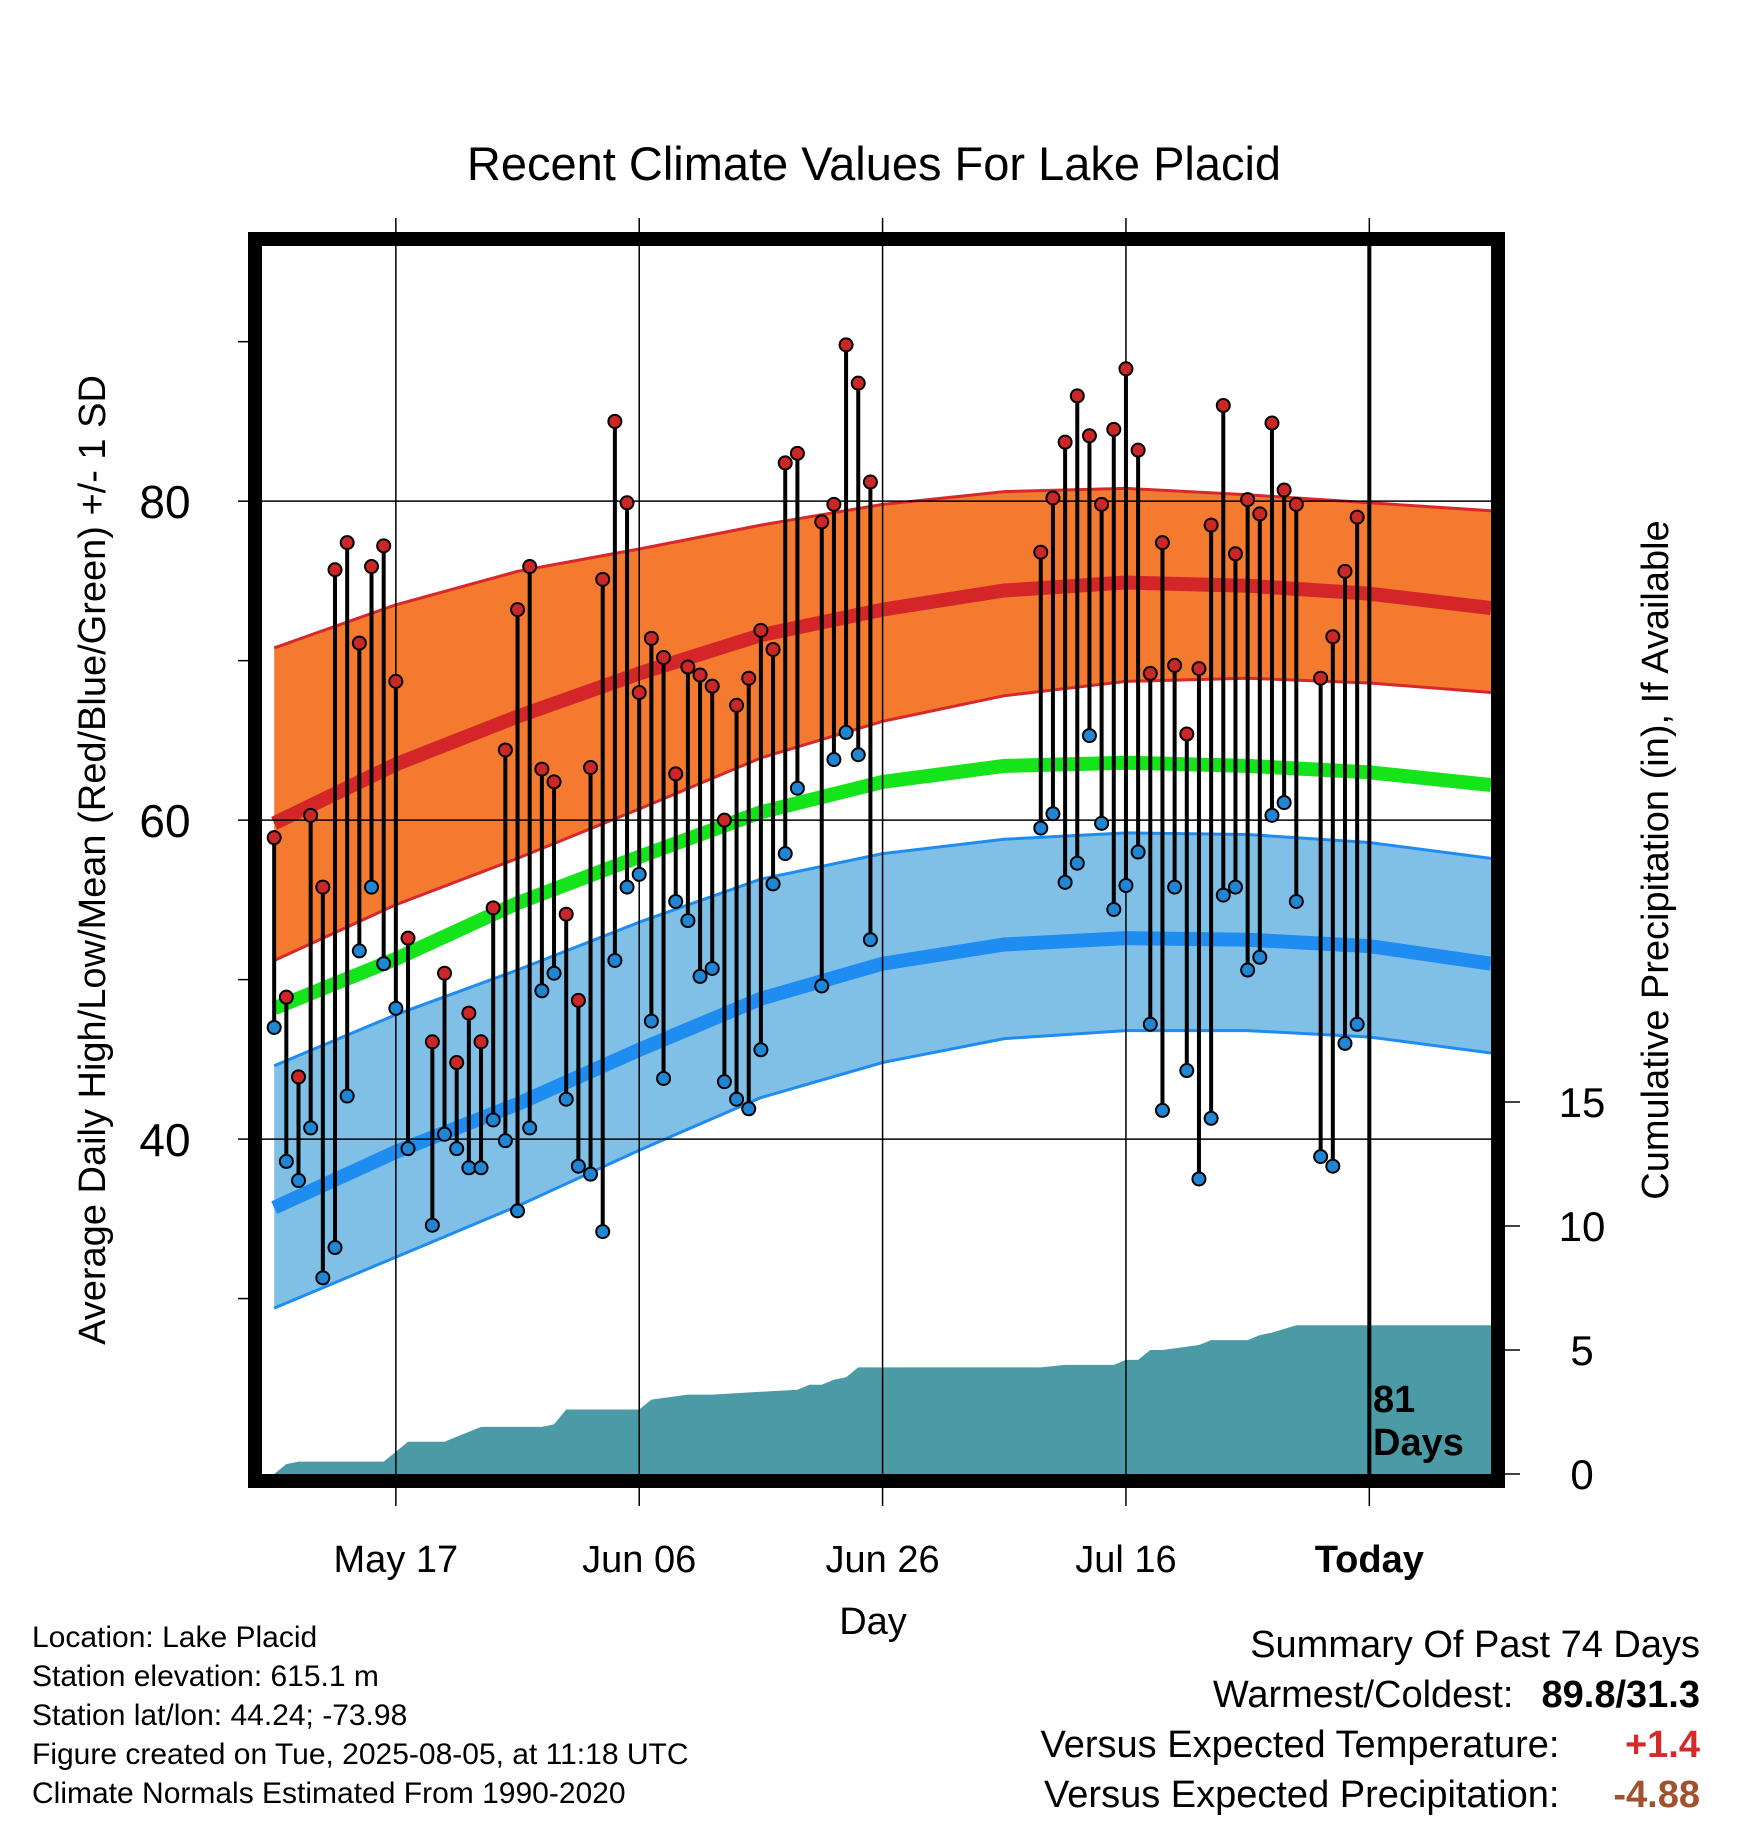 The width and height of the screenshot is (1748, 1828). What do you see at coordinates (1662, 1745) in the screenshot?
I see `temperature-anomaly-value: +1.4` at bounding box center [1662, 1745].